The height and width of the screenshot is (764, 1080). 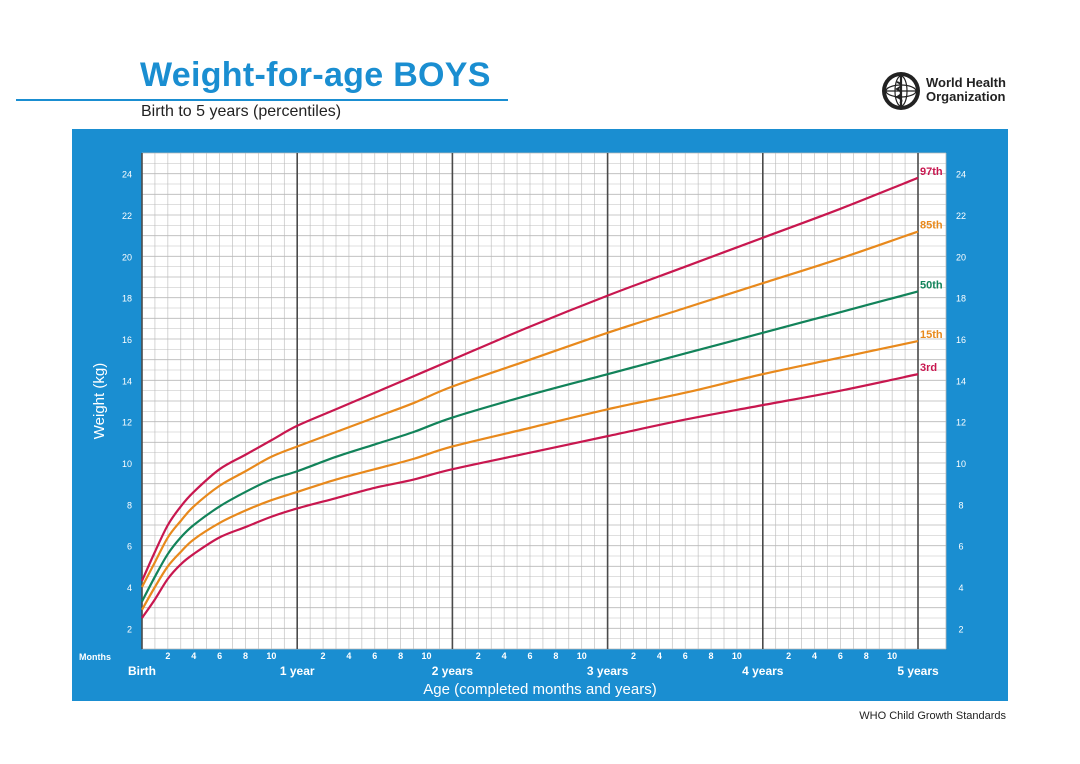 I want to click on x-year-tick: 3 years, so click(x=608, y=671).